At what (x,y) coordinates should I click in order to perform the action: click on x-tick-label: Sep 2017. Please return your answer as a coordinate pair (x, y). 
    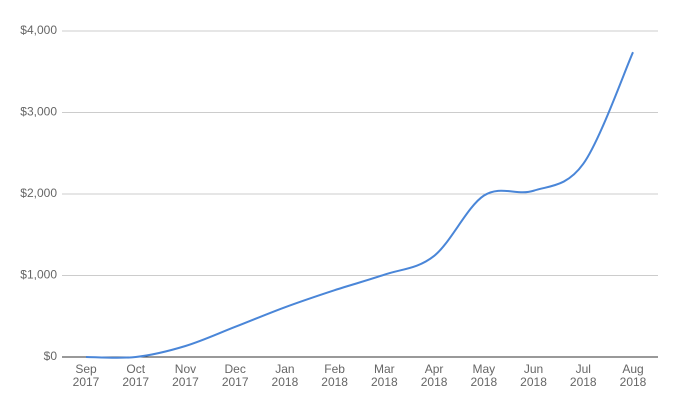
    Looking at the image, I should click on (86, 375).